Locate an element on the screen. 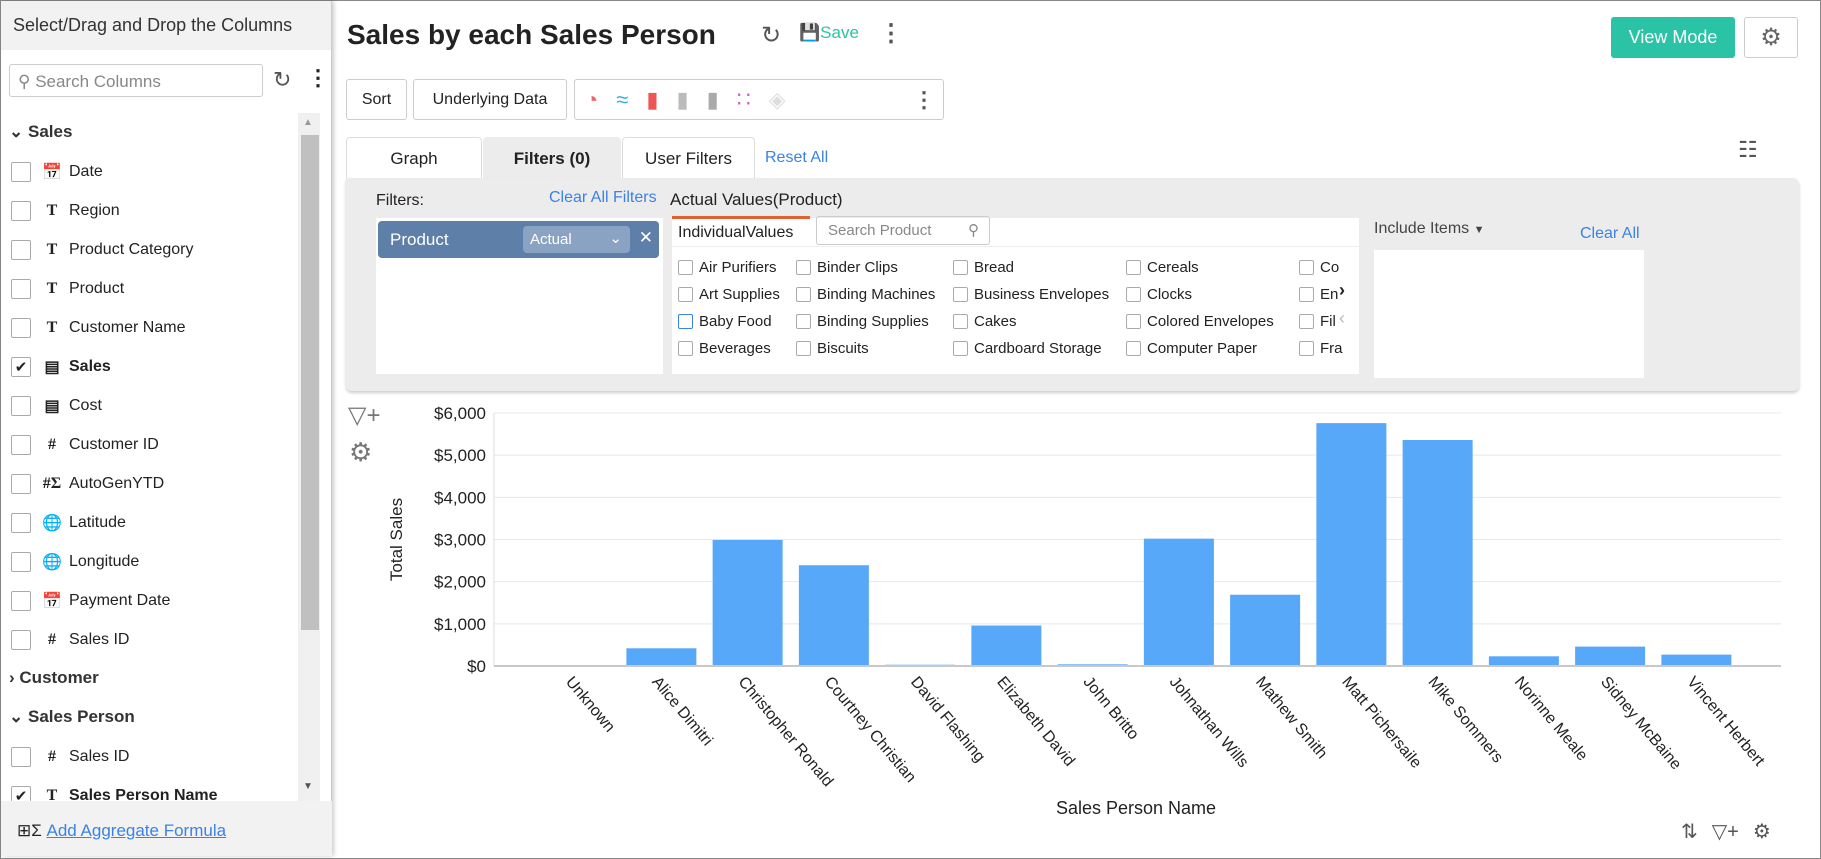 This screenshot has height=859, width=1821. column-item: T Customer Name is located at coordinates (148, 327).